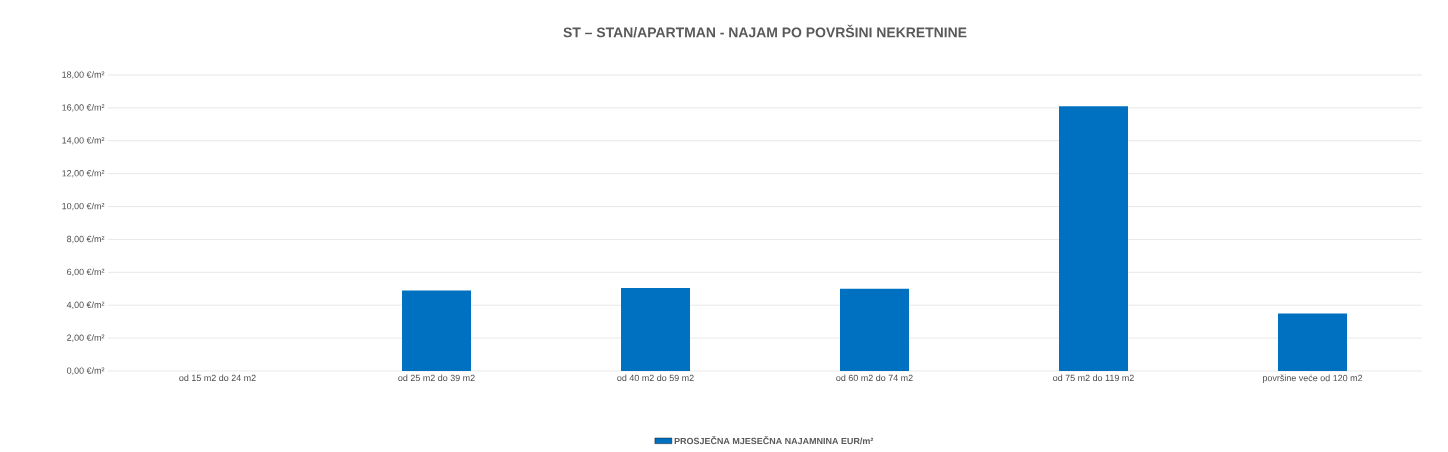 This screenshot has width=1448, height=452. I want to click on x-tick-label: površine veće od 120 m2, so click(1312, 378).